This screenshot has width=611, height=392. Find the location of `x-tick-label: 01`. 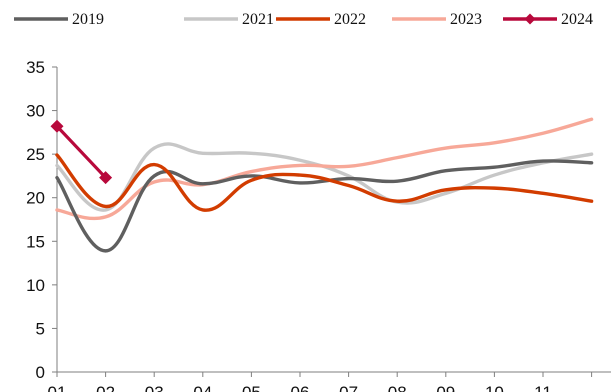

x-tick-label: 01 is located at coordinates (57, 387).